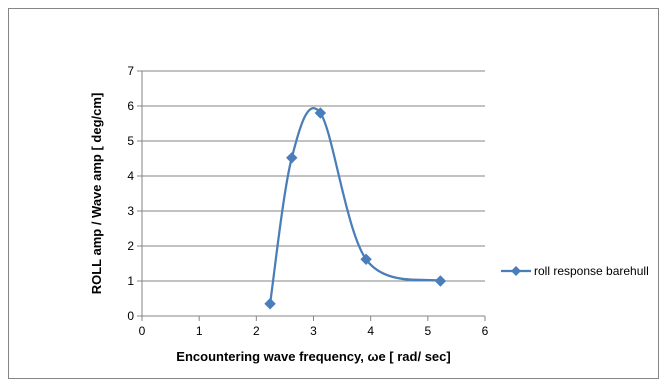 The width and height of the screenshot is (668, 381). What do you see at coordinates (313, 331) in the screenshot?
I see `x-tick-label: 3` at bounding box center [313, 331].